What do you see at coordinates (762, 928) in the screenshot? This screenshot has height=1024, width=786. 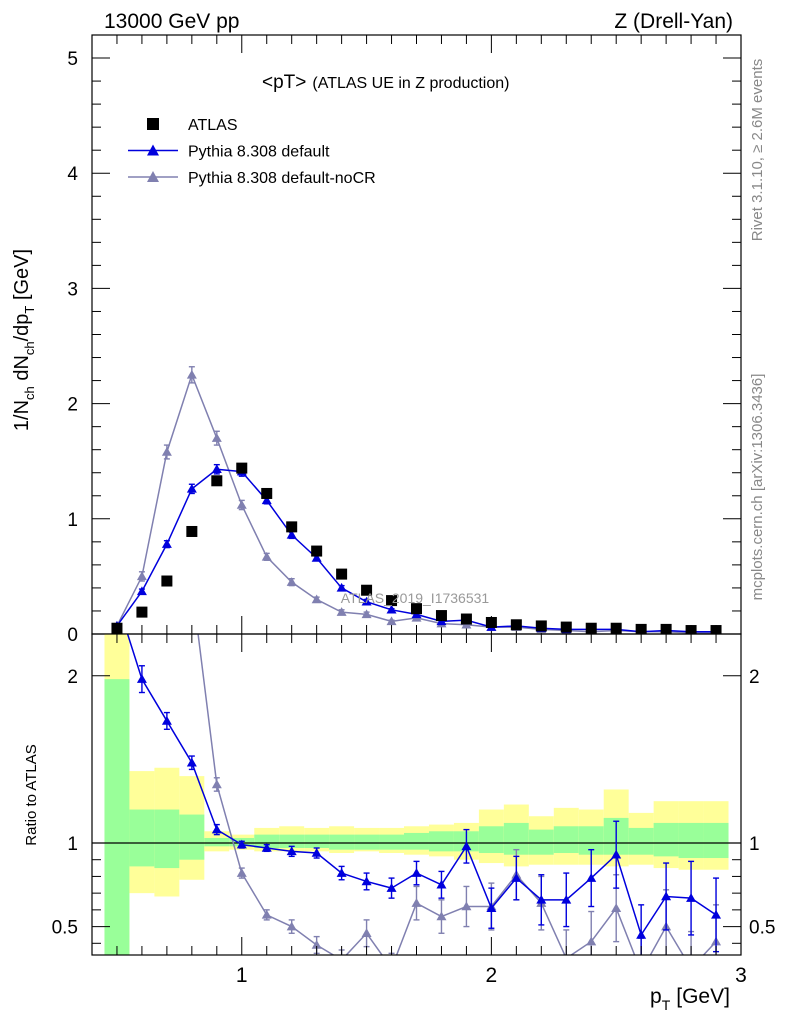 I see `ratio-ytick-label-right: 0.5` at bounding box center [762, 928].